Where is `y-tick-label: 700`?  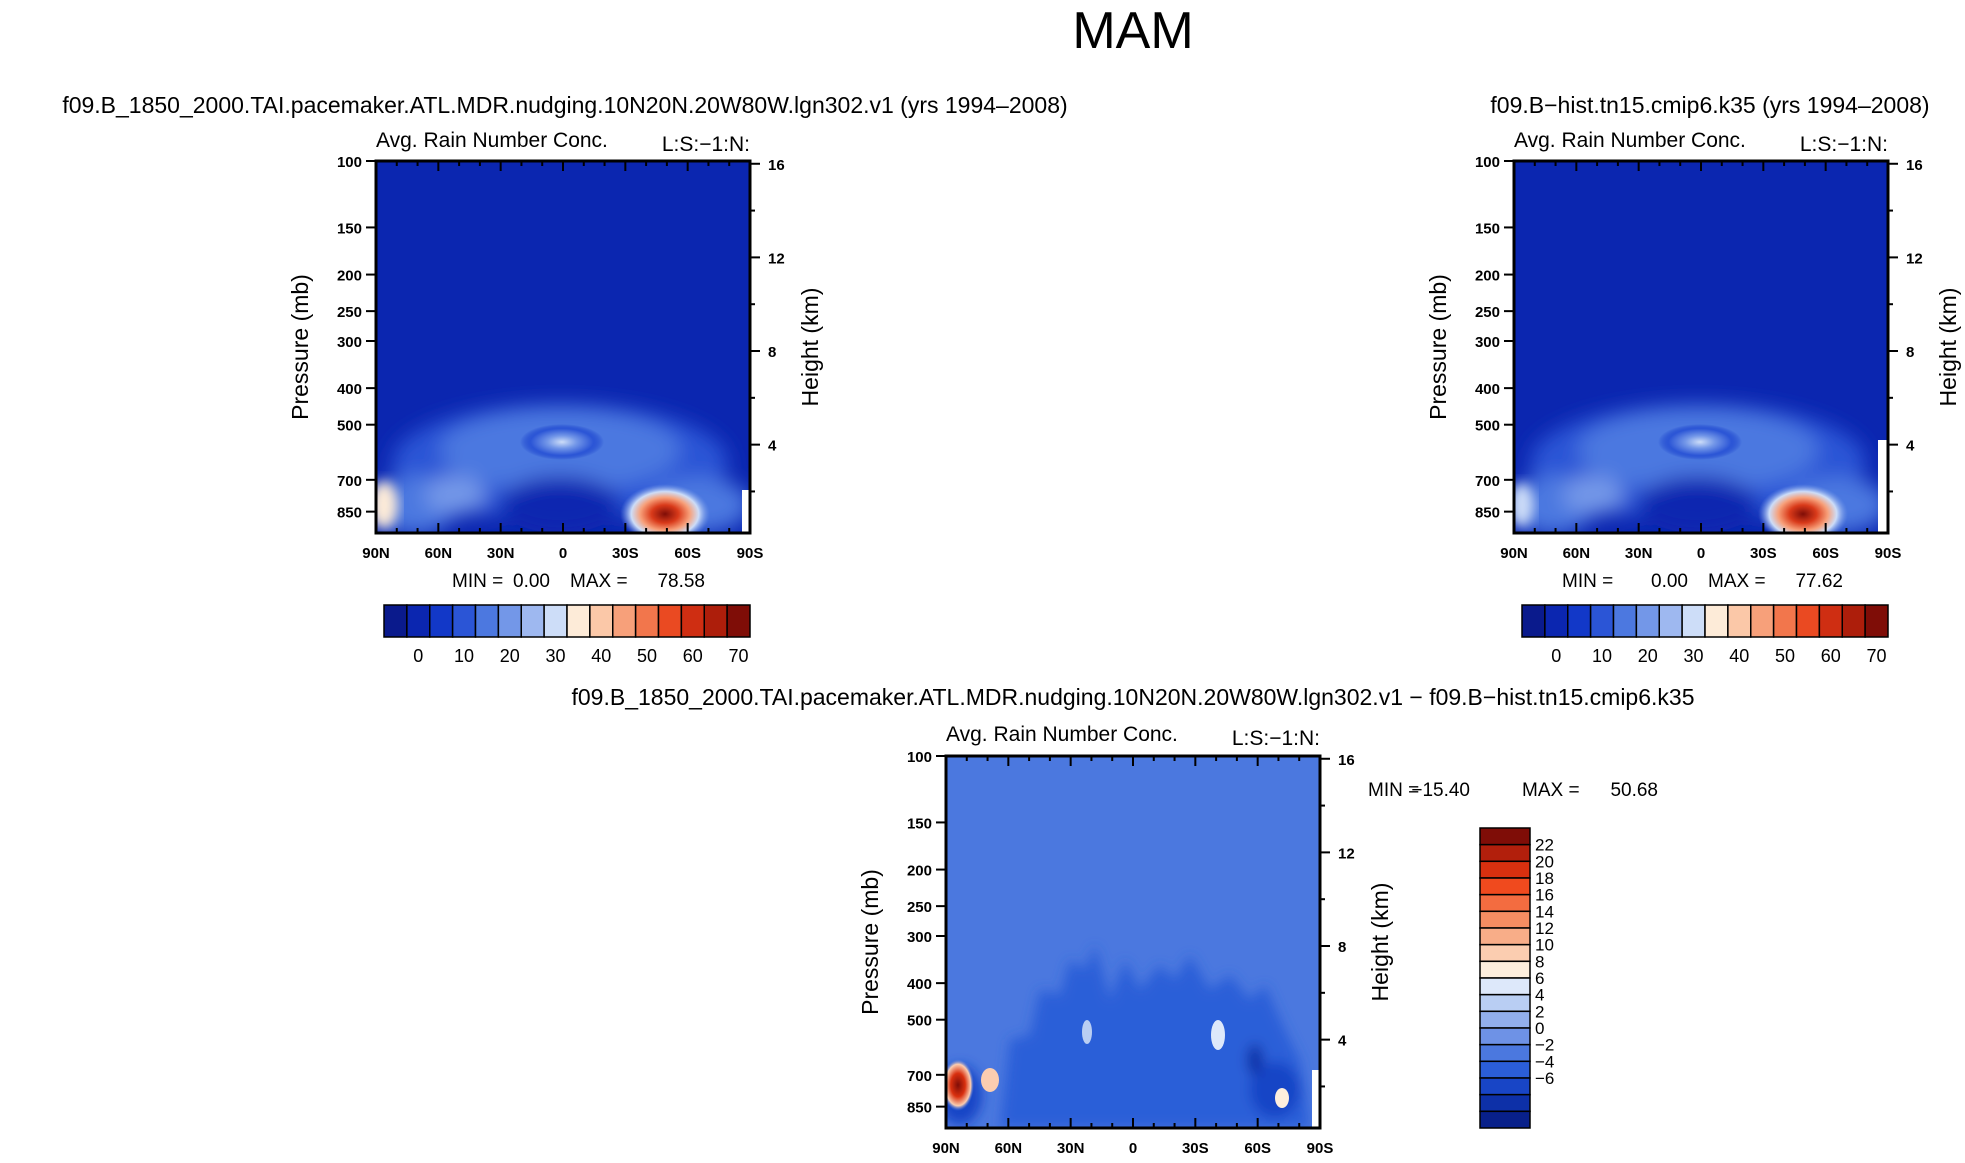
y-tick-label: 700 is located at coordinates (1487, 481).